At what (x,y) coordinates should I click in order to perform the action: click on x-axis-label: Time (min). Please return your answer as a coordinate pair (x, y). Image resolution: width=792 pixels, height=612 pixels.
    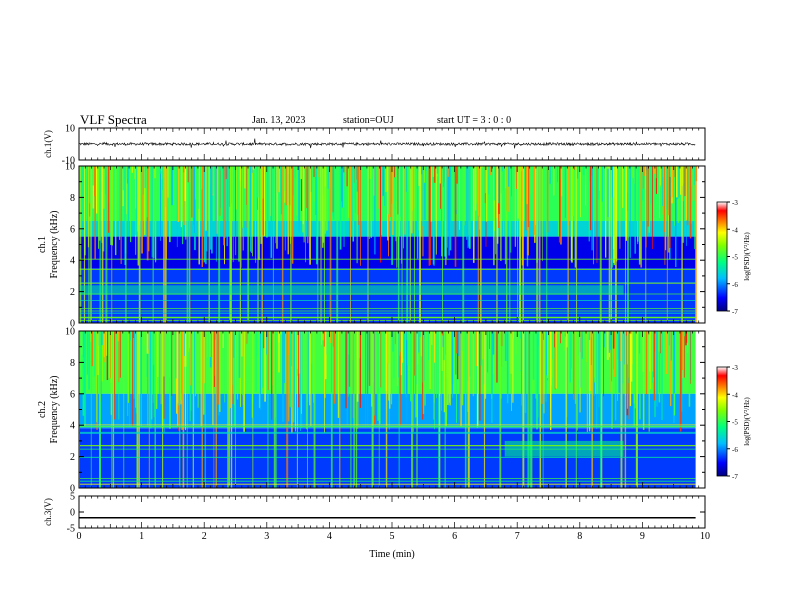
    Looking at the image, I should click on (391, 554).